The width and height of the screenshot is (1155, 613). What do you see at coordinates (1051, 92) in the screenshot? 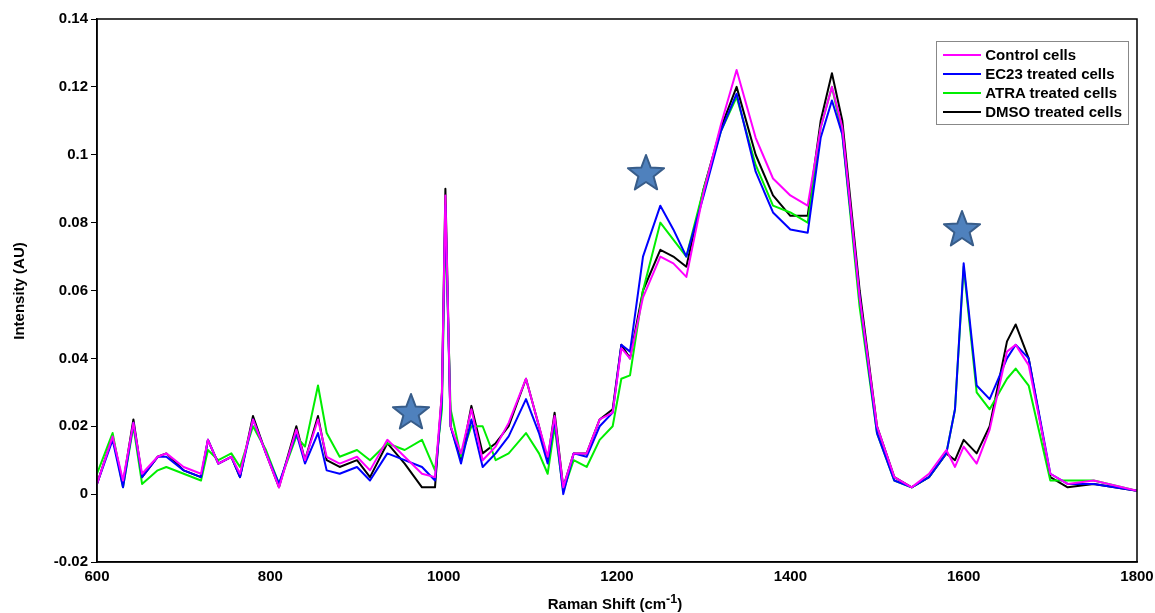
I see `legend-label: ATRA treated cells` at bounding box center [1051, 92].